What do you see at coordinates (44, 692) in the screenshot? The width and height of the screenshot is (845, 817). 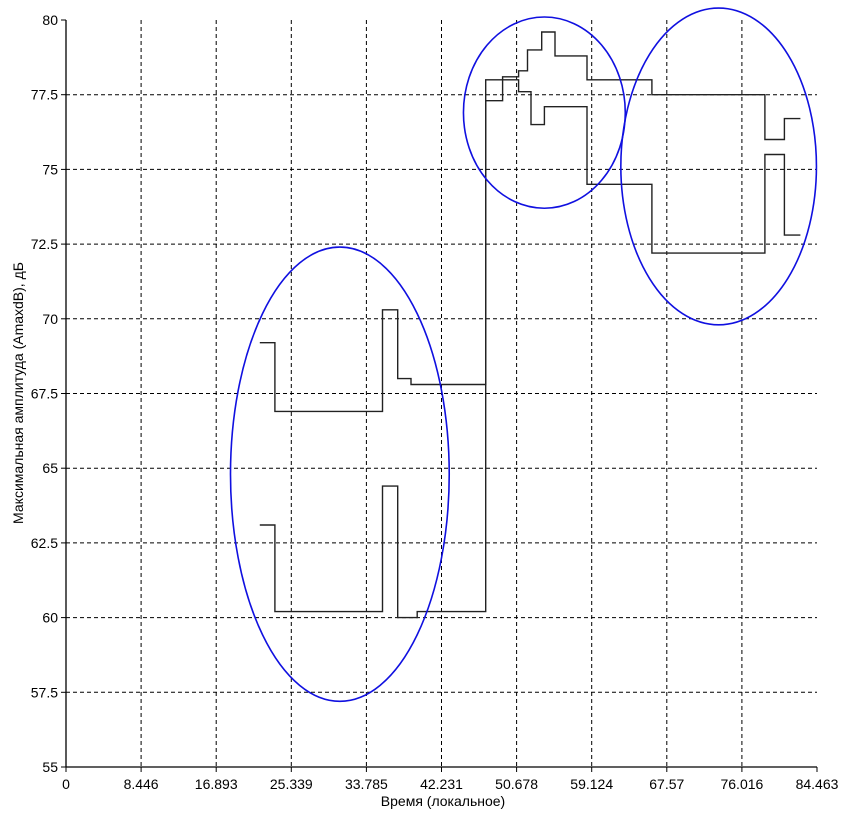 I see `y-tick-label: 57.5` at bounding box center [44, 692].